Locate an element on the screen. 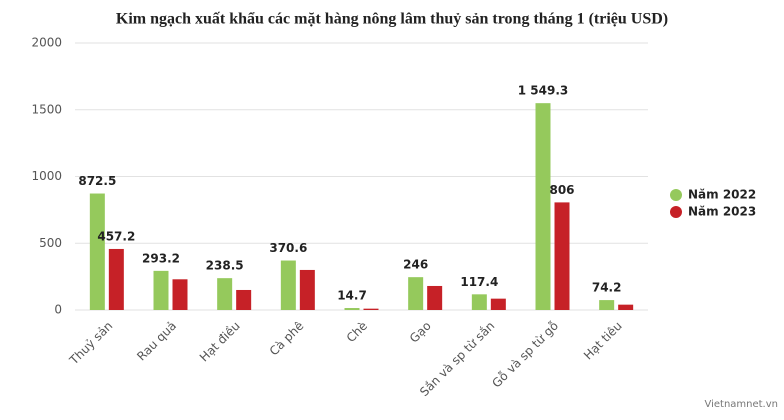 This screenshot has height=420, width=784. y-tick-label: 1000 is located at coordinates (46, 176).